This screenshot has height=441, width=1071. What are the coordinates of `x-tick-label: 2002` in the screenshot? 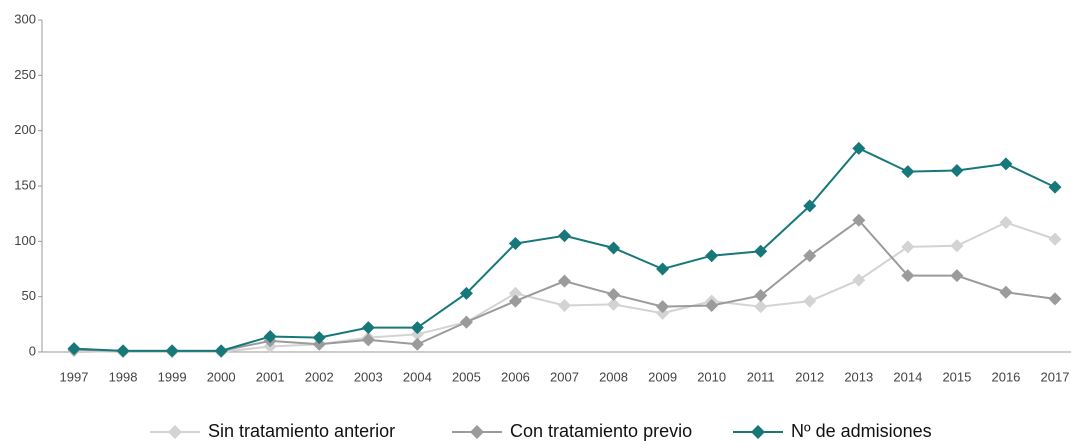 It's located at (319, 376).